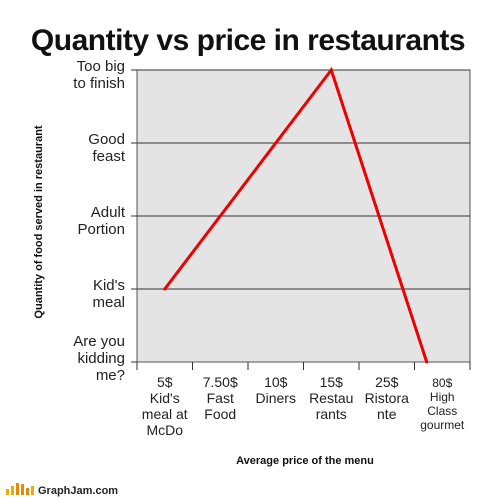 This screenshot has height=497, width=504. I want to click on x-tick-label-line: 10$, so click(276, 382).